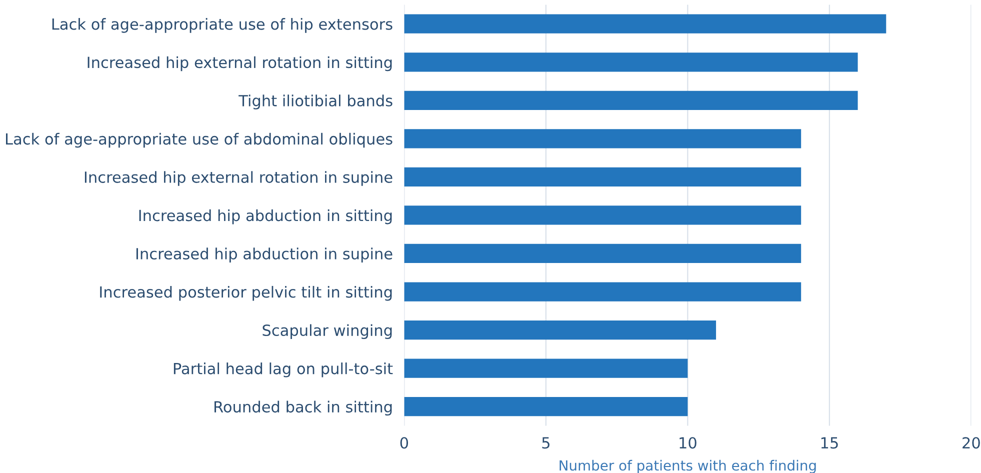 The height and width of the screenshot is (473, 981). I want to click on x-tick-label: 5, so click(546, 443).